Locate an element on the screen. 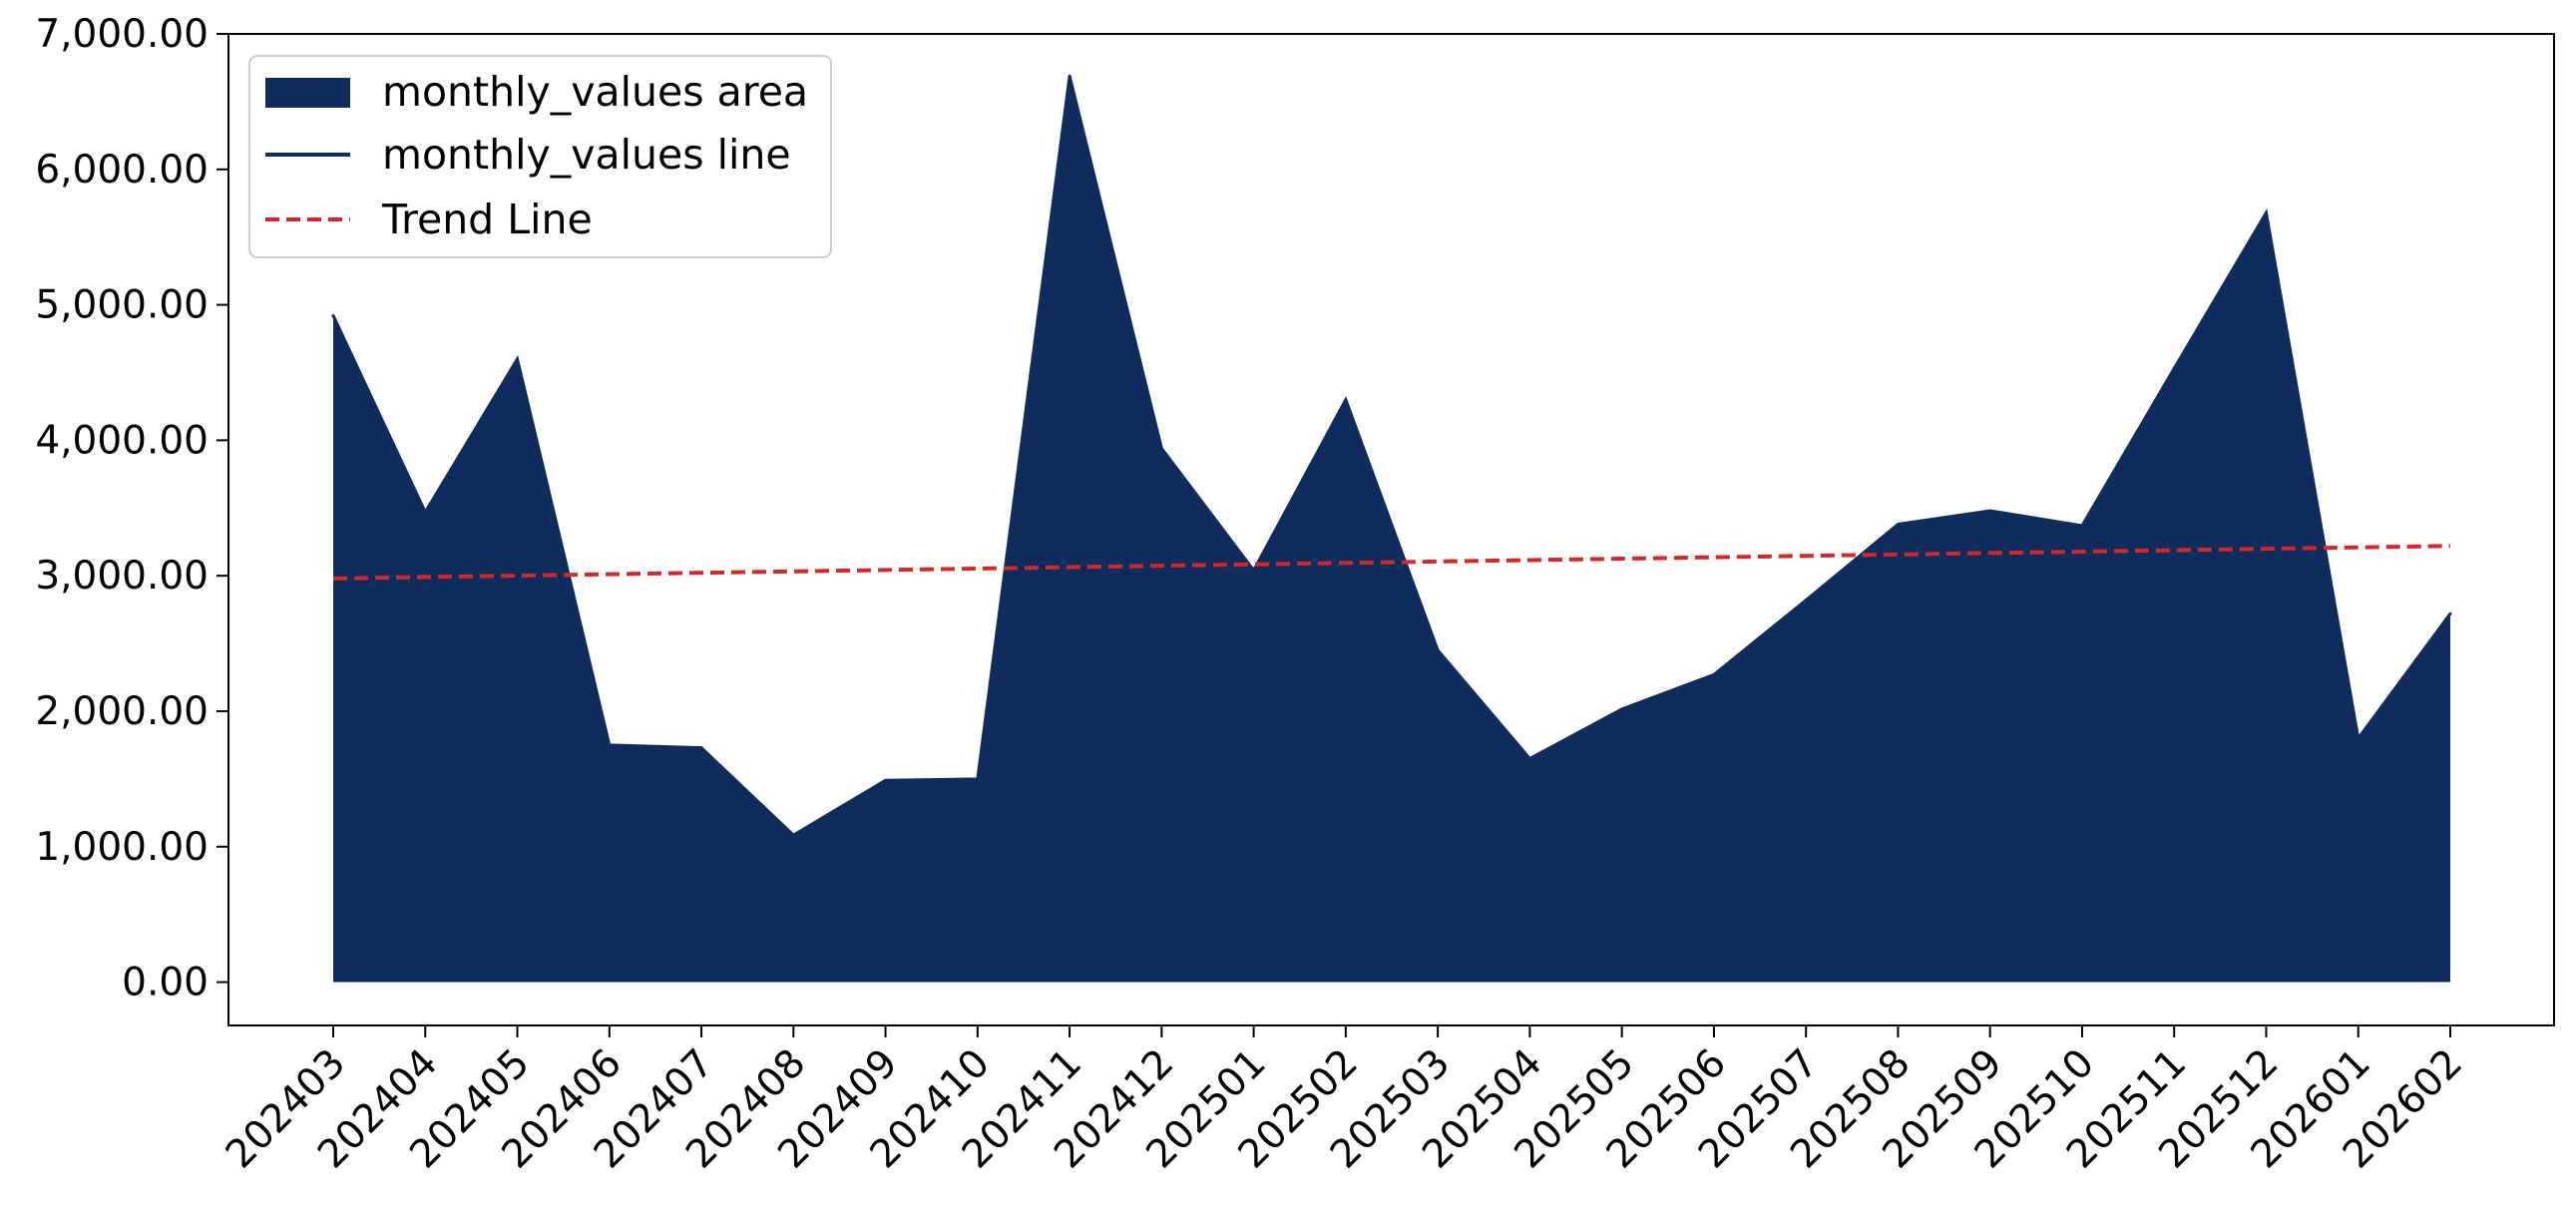 This screenshot has height=1210, width=2576. legend-swatch-area is located at coordinates (307, 93).